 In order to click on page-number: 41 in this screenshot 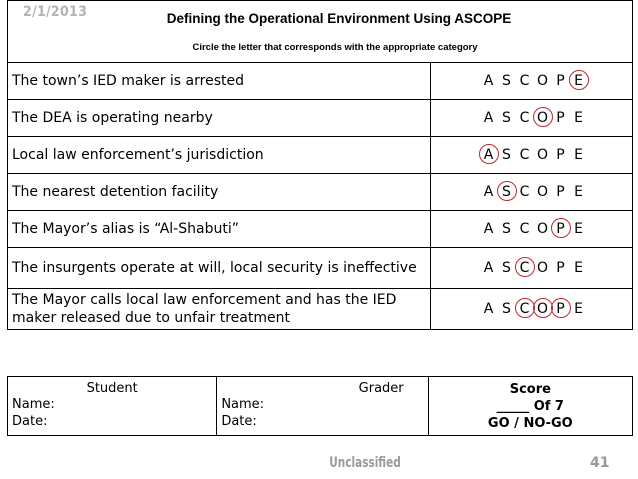, I will do `click(600, 463)`.